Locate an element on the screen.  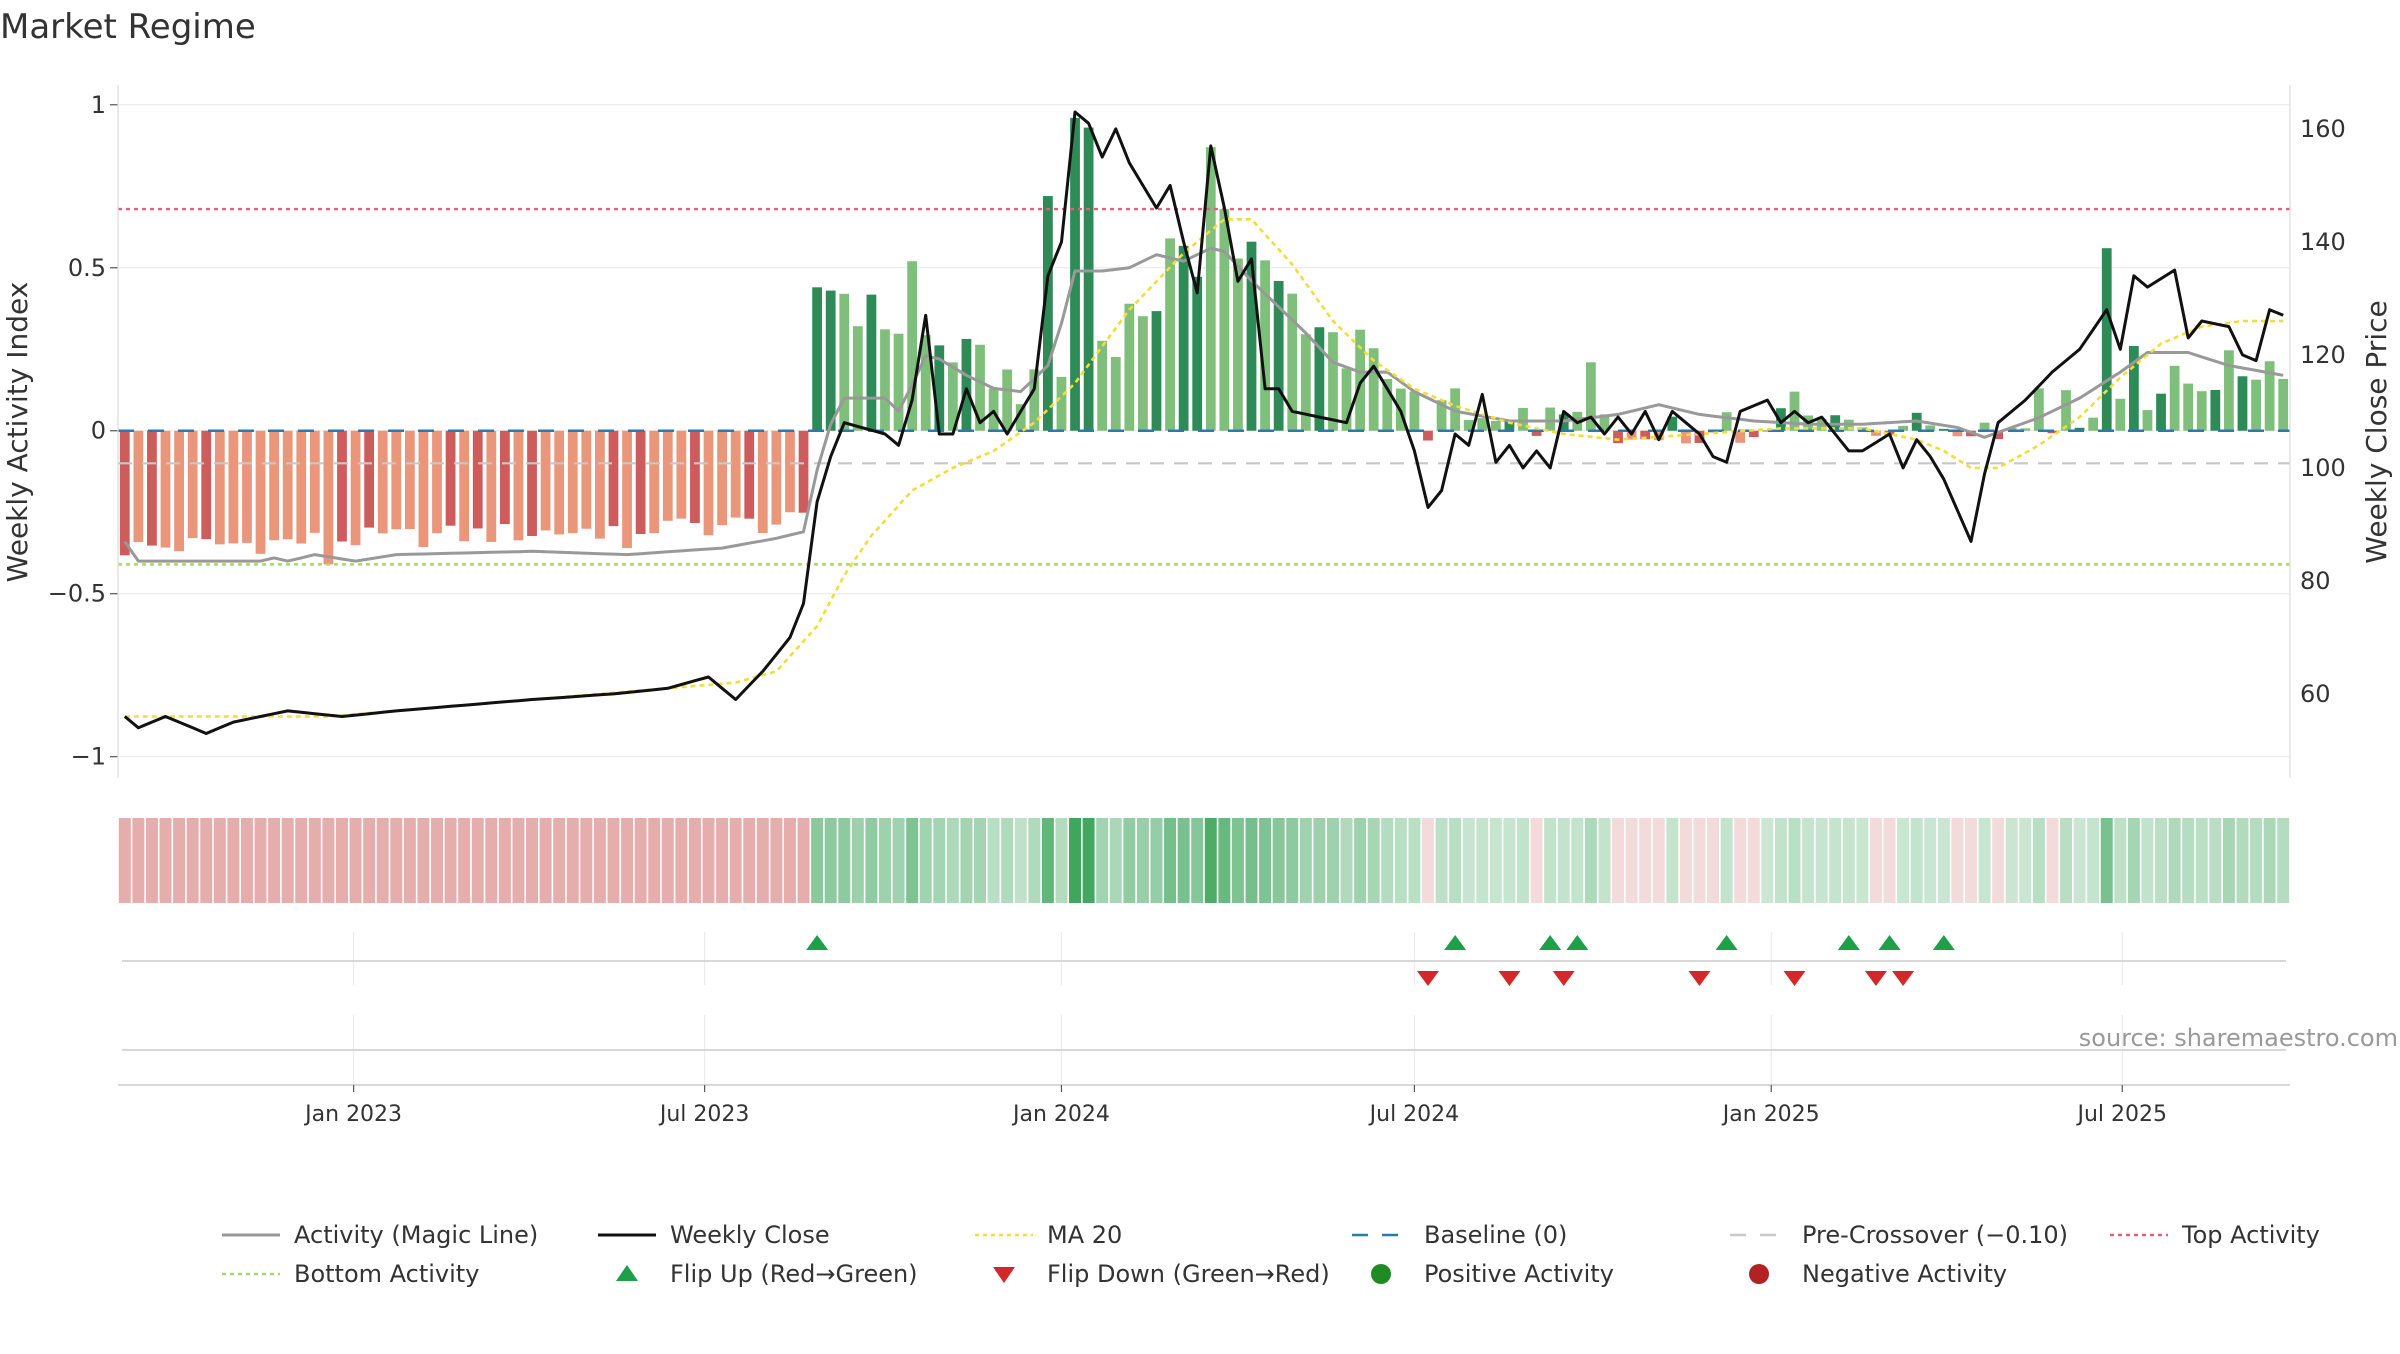
y-right-tick-label: 80 is located at coordinates (2315, 581).